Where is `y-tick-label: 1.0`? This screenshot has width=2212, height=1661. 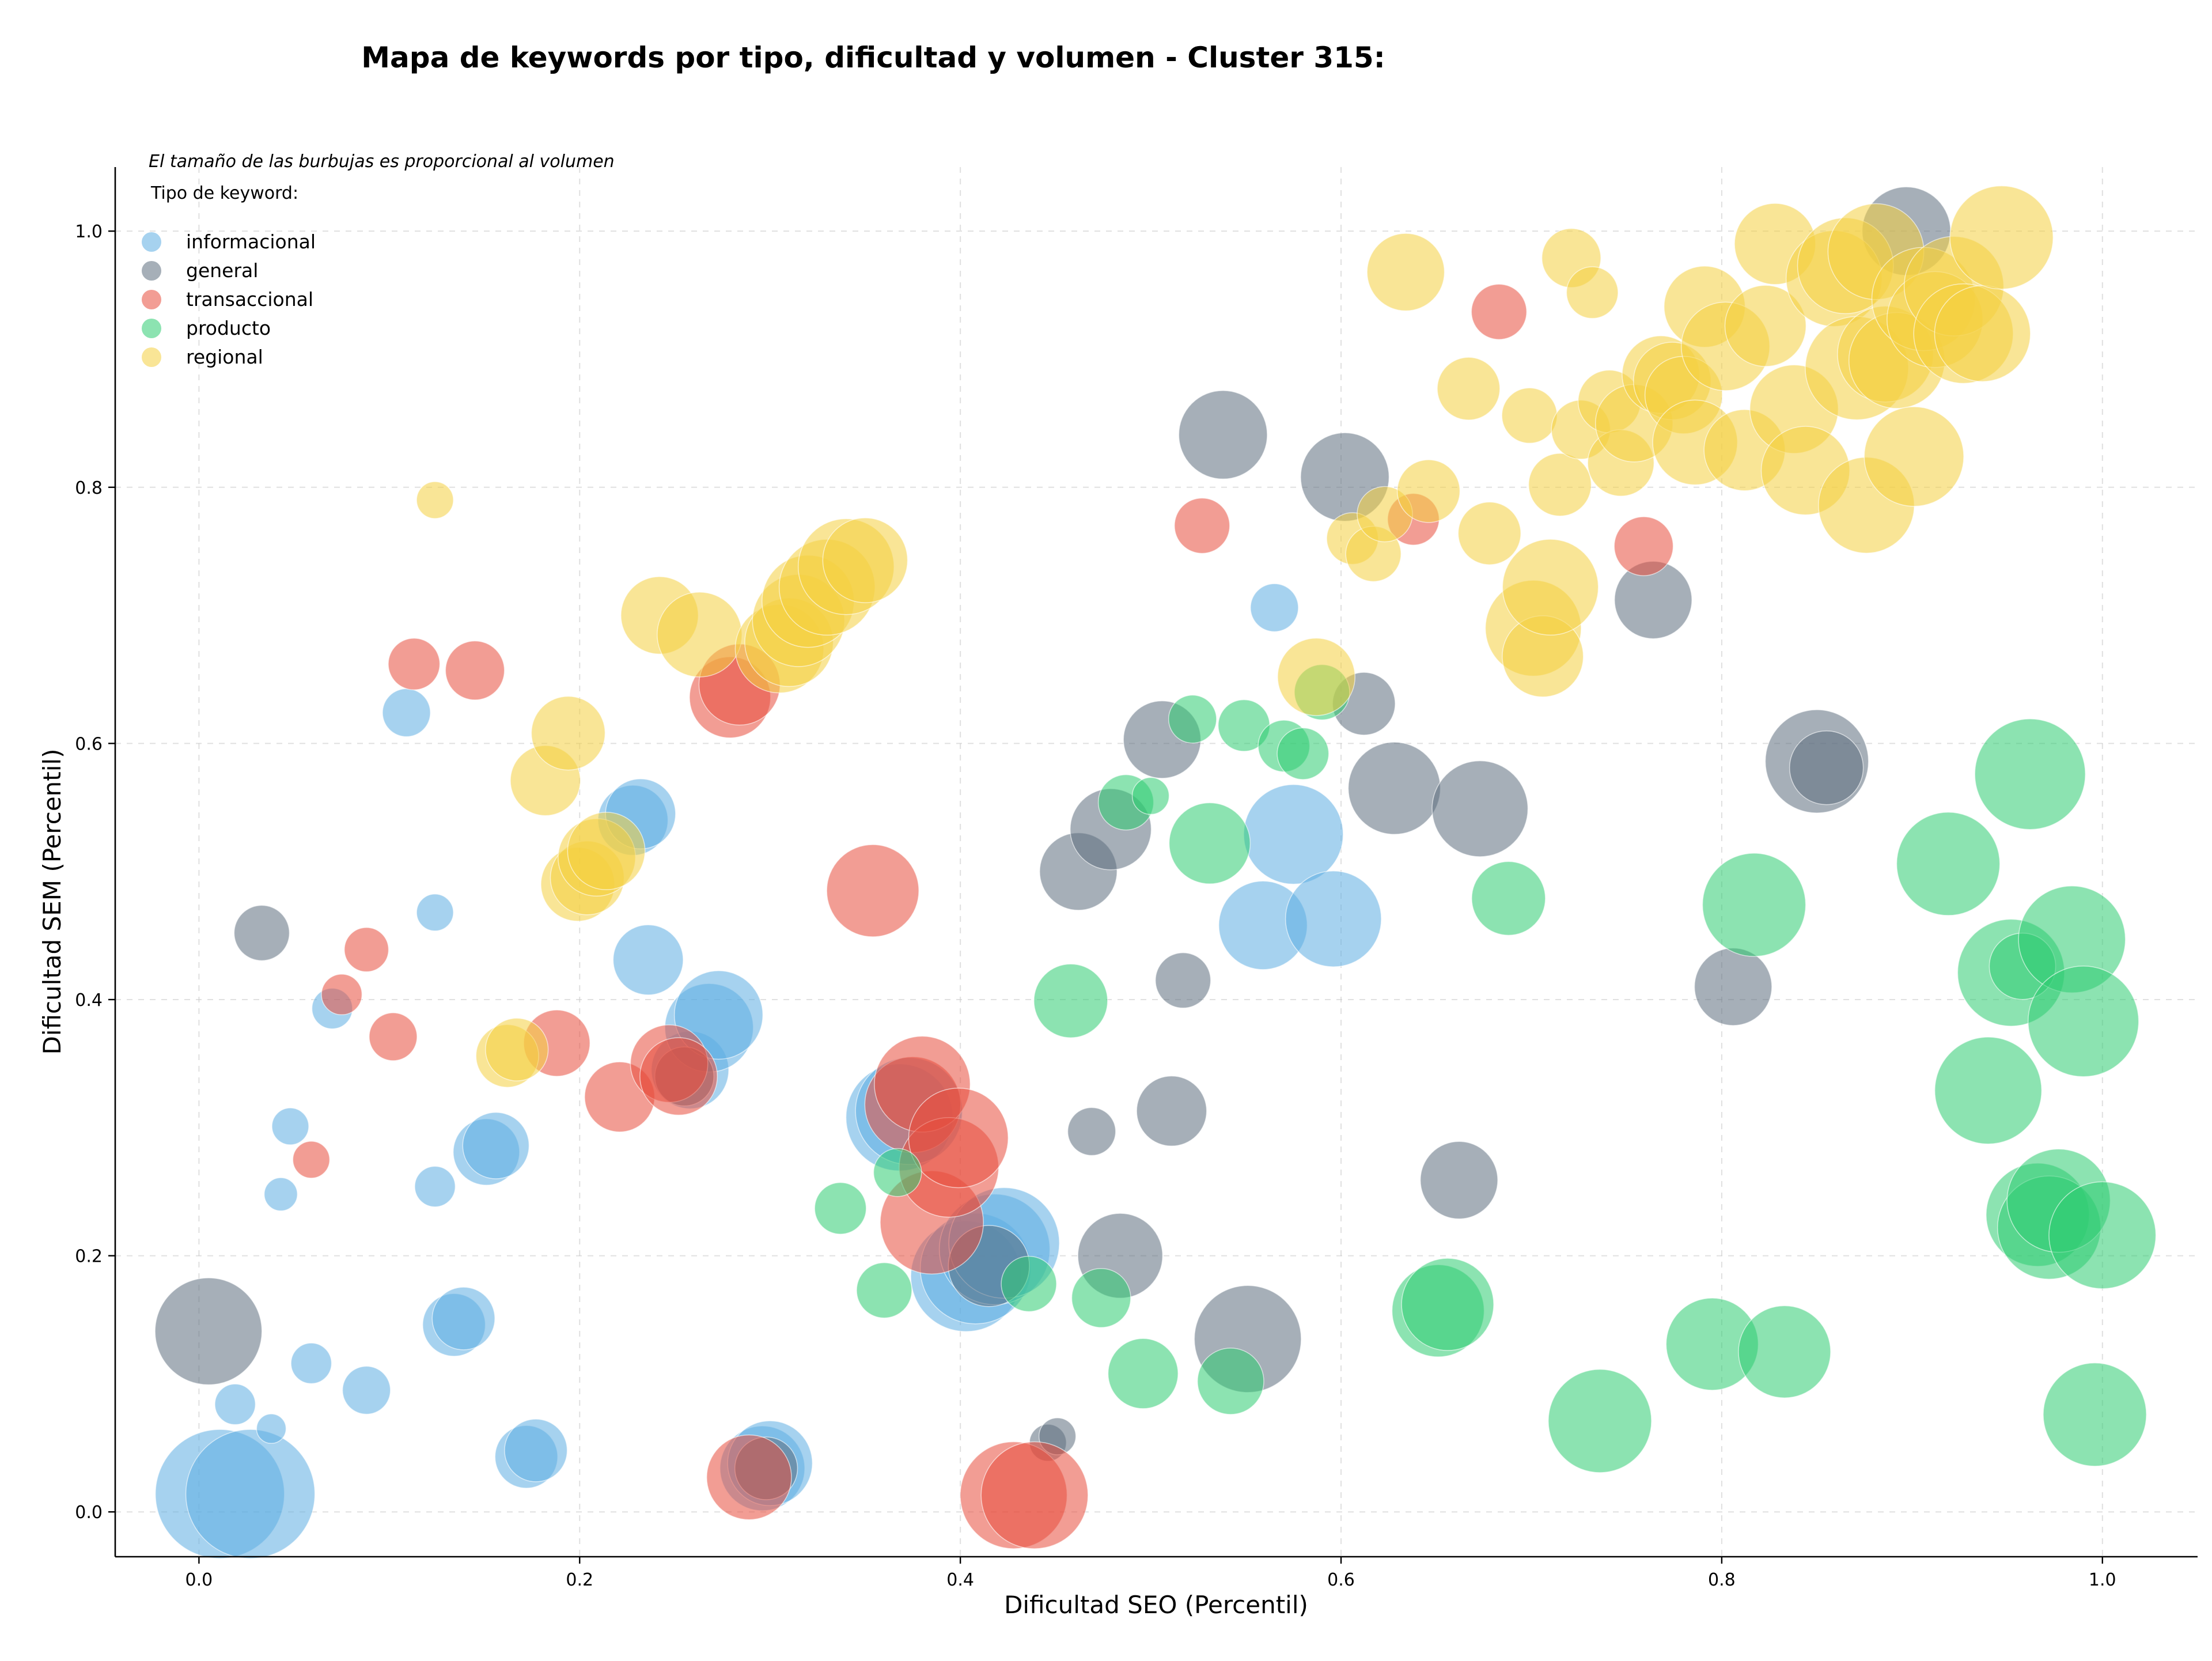 y-tick-label: 1.0 is located at coordinates (89, 232).